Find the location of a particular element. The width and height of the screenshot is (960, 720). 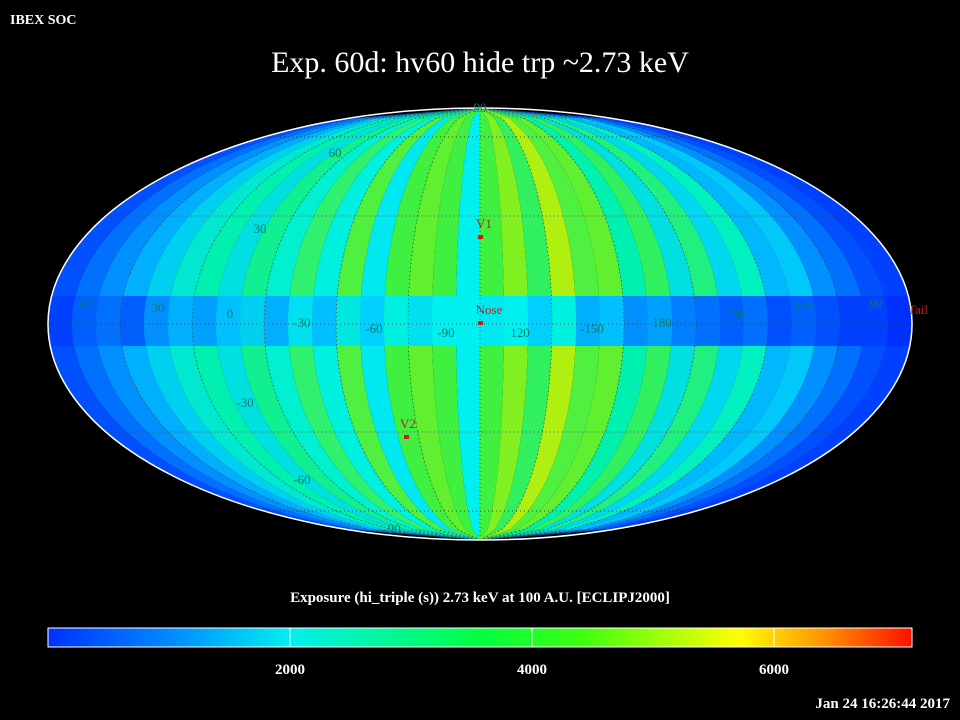

lon-label: 60 is located at coordinates (86, 303).